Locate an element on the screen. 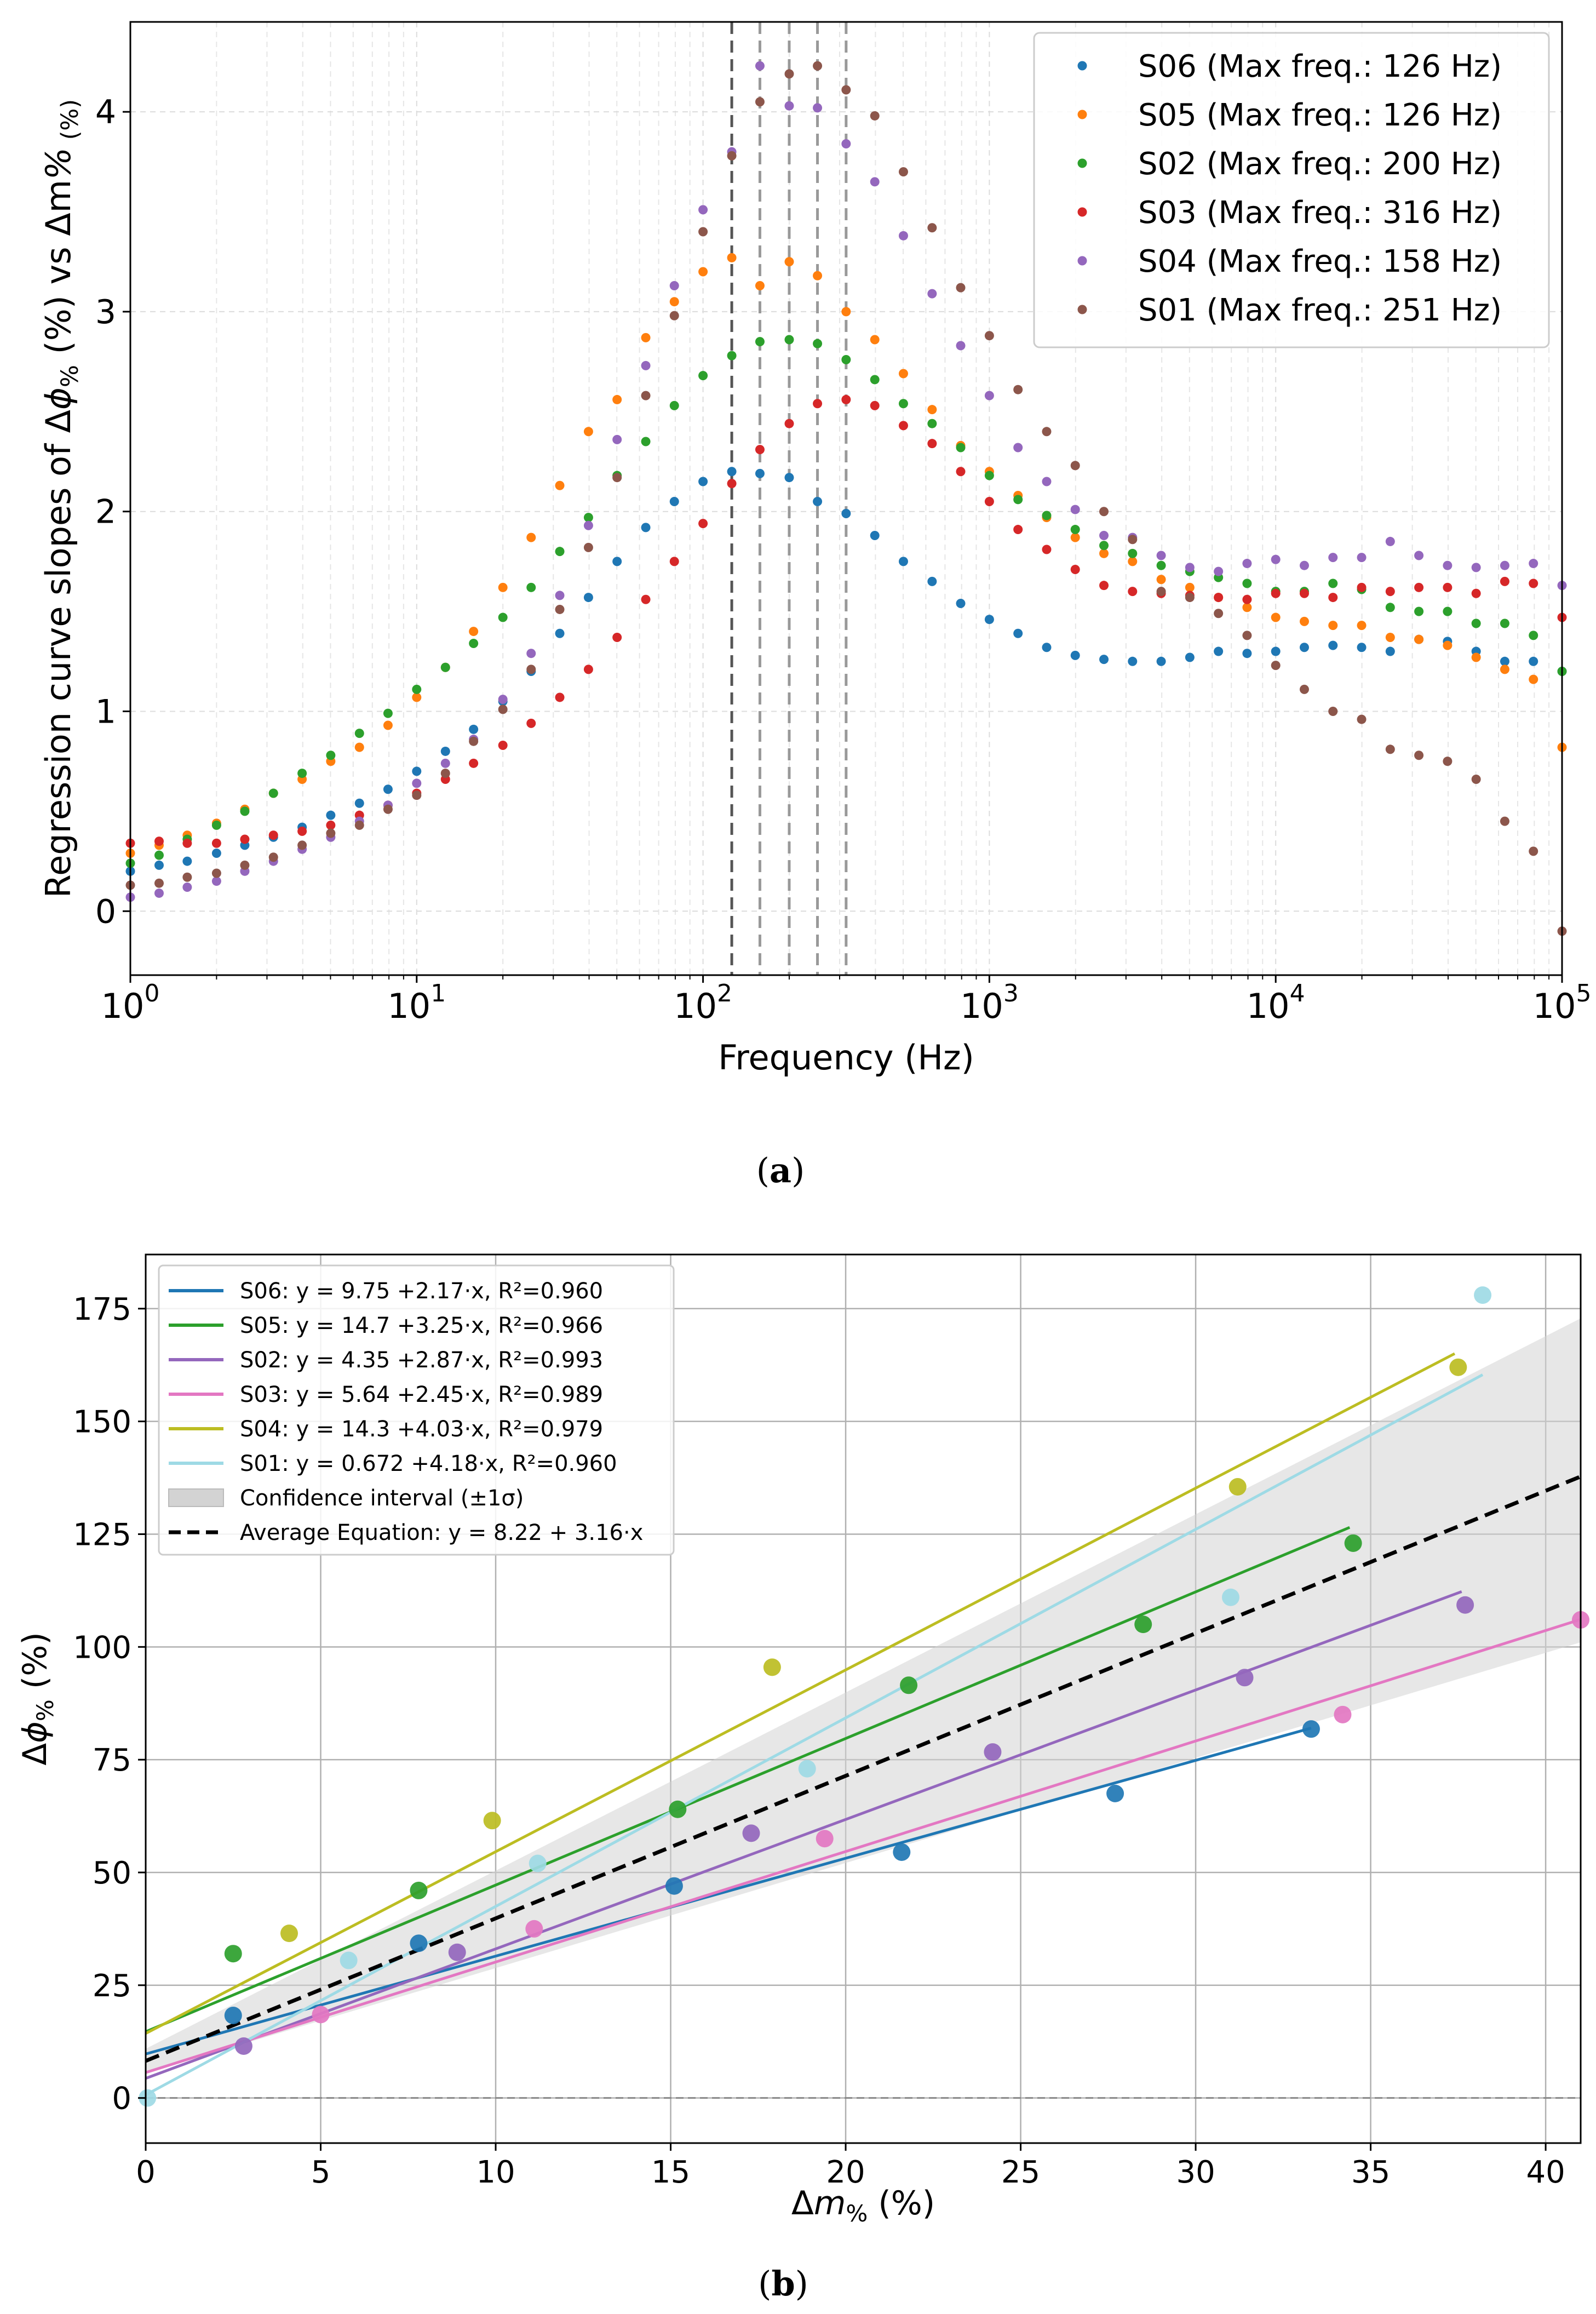 Image resolution: width=1596 pixels, height=2314 pixels. legend-label: S02 (Max freq.: 200 Hz) is located at coordinates (1320, 164).